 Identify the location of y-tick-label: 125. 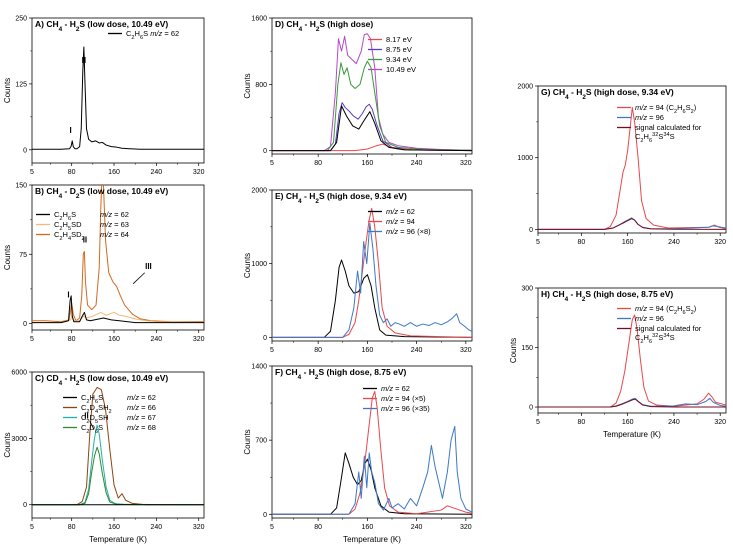
(21, 84).